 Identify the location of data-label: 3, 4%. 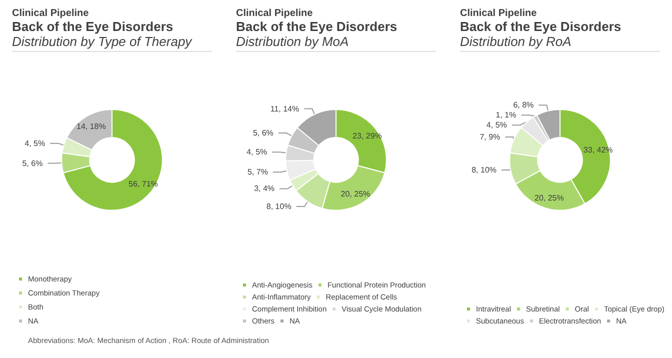
(264, 189).